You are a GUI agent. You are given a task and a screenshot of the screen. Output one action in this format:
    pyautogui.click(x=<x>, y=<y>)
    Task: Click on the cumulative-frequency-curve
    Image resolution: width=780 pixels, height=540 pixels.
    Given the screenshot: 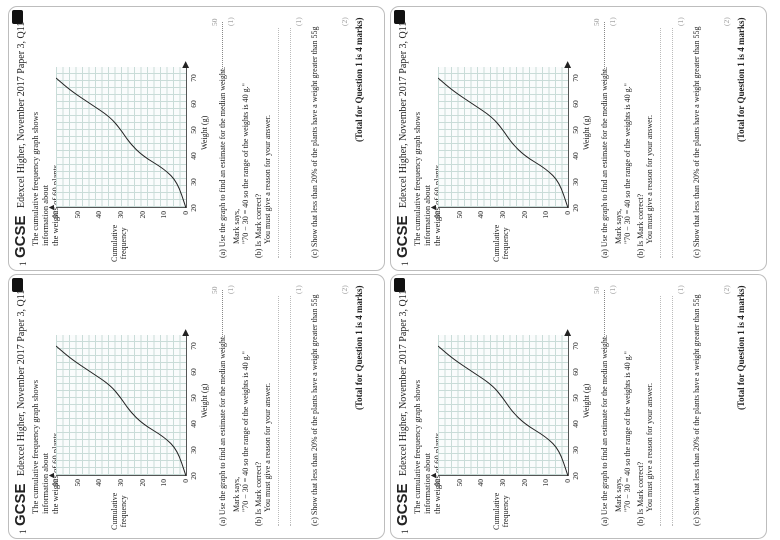 What is the action you would take?
    pyautogui.click(x=503, y=142)
    